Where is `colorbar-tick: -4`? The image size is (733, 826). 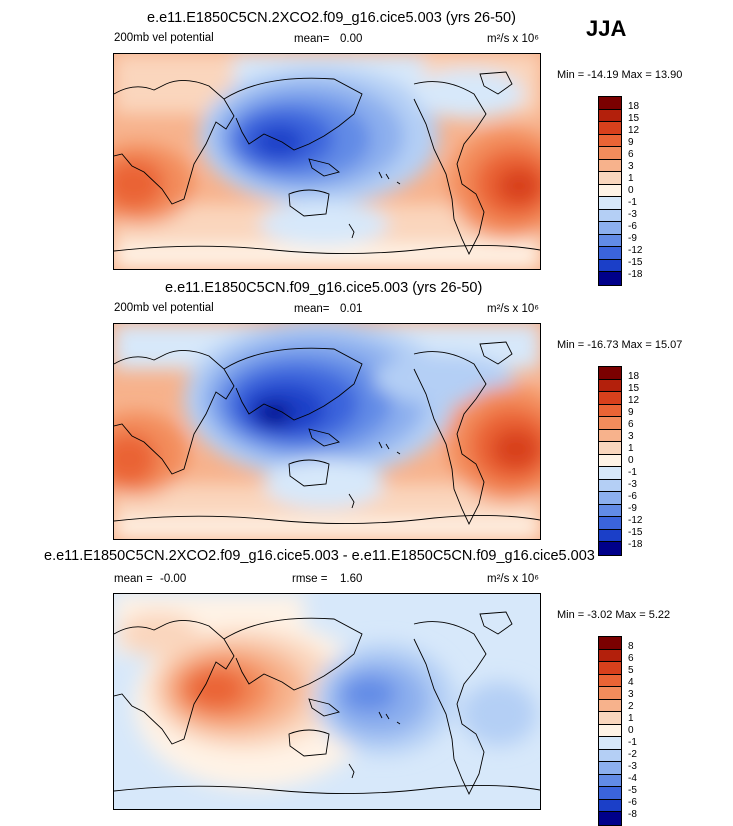
colorbar-tick: -4 is located at coordinates (632, 778).